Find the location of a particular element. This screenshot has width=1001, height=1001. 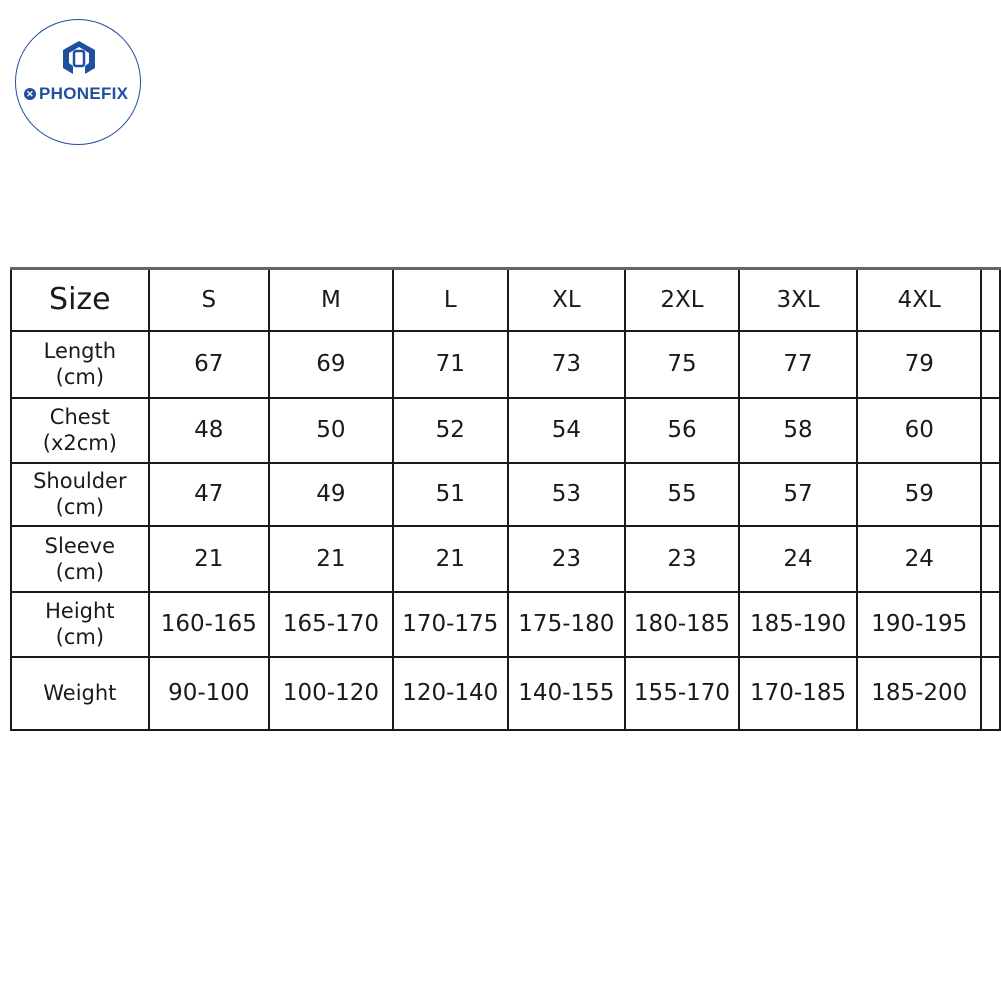

value-cell: 51 is located at coordinates (450, 494).